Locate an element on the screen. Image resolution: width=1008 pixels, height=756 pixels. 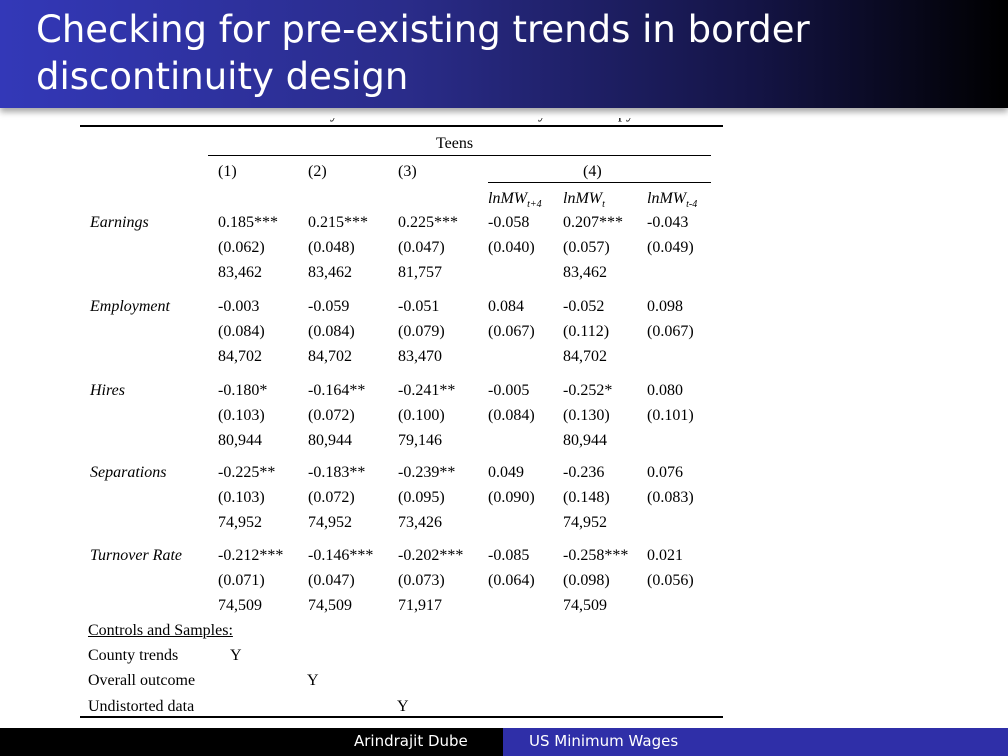
coefficient-cell: 0.084 is located at coordinates (506, 306).